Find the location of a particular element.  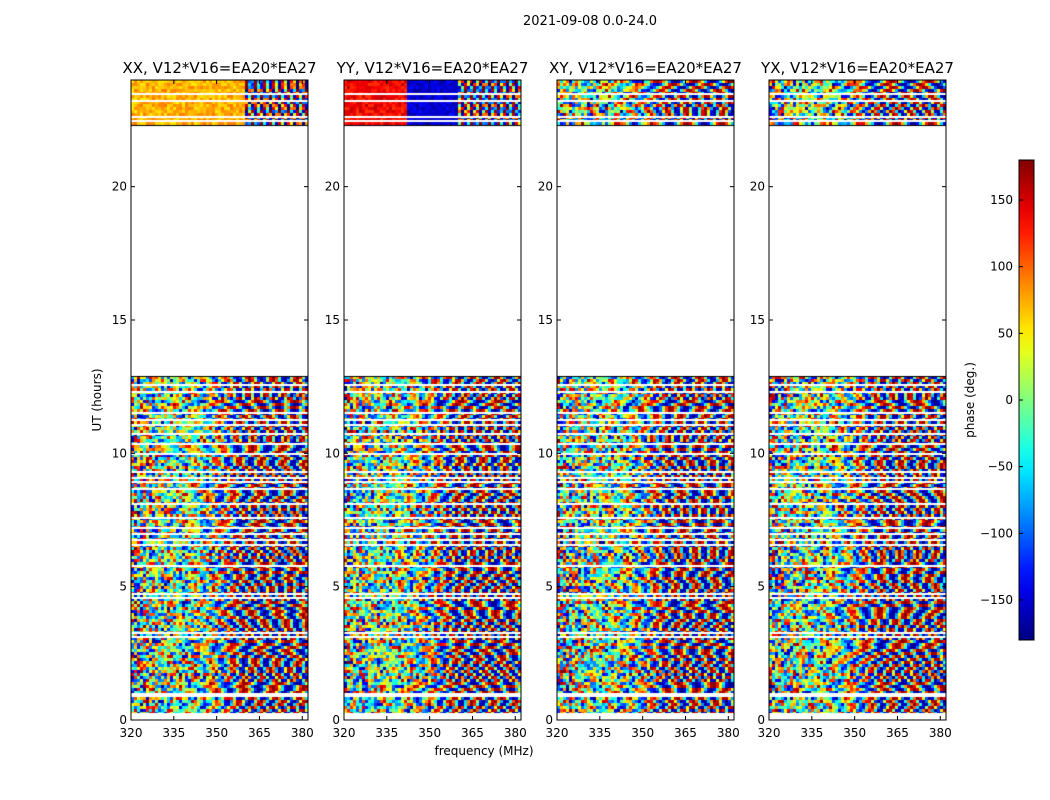

panel-title: XY, V12*V16=EA20*EA27 is located at coordinates (645, 68).